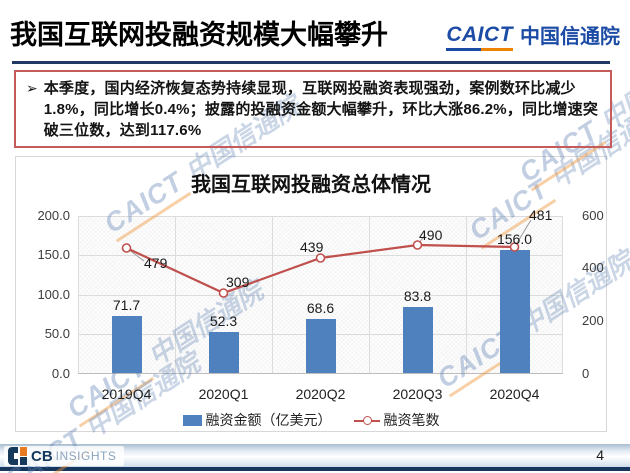  Describe the element at coordinates (479, 49) in the screenshot. I see `caict-logo-underline` at that location.